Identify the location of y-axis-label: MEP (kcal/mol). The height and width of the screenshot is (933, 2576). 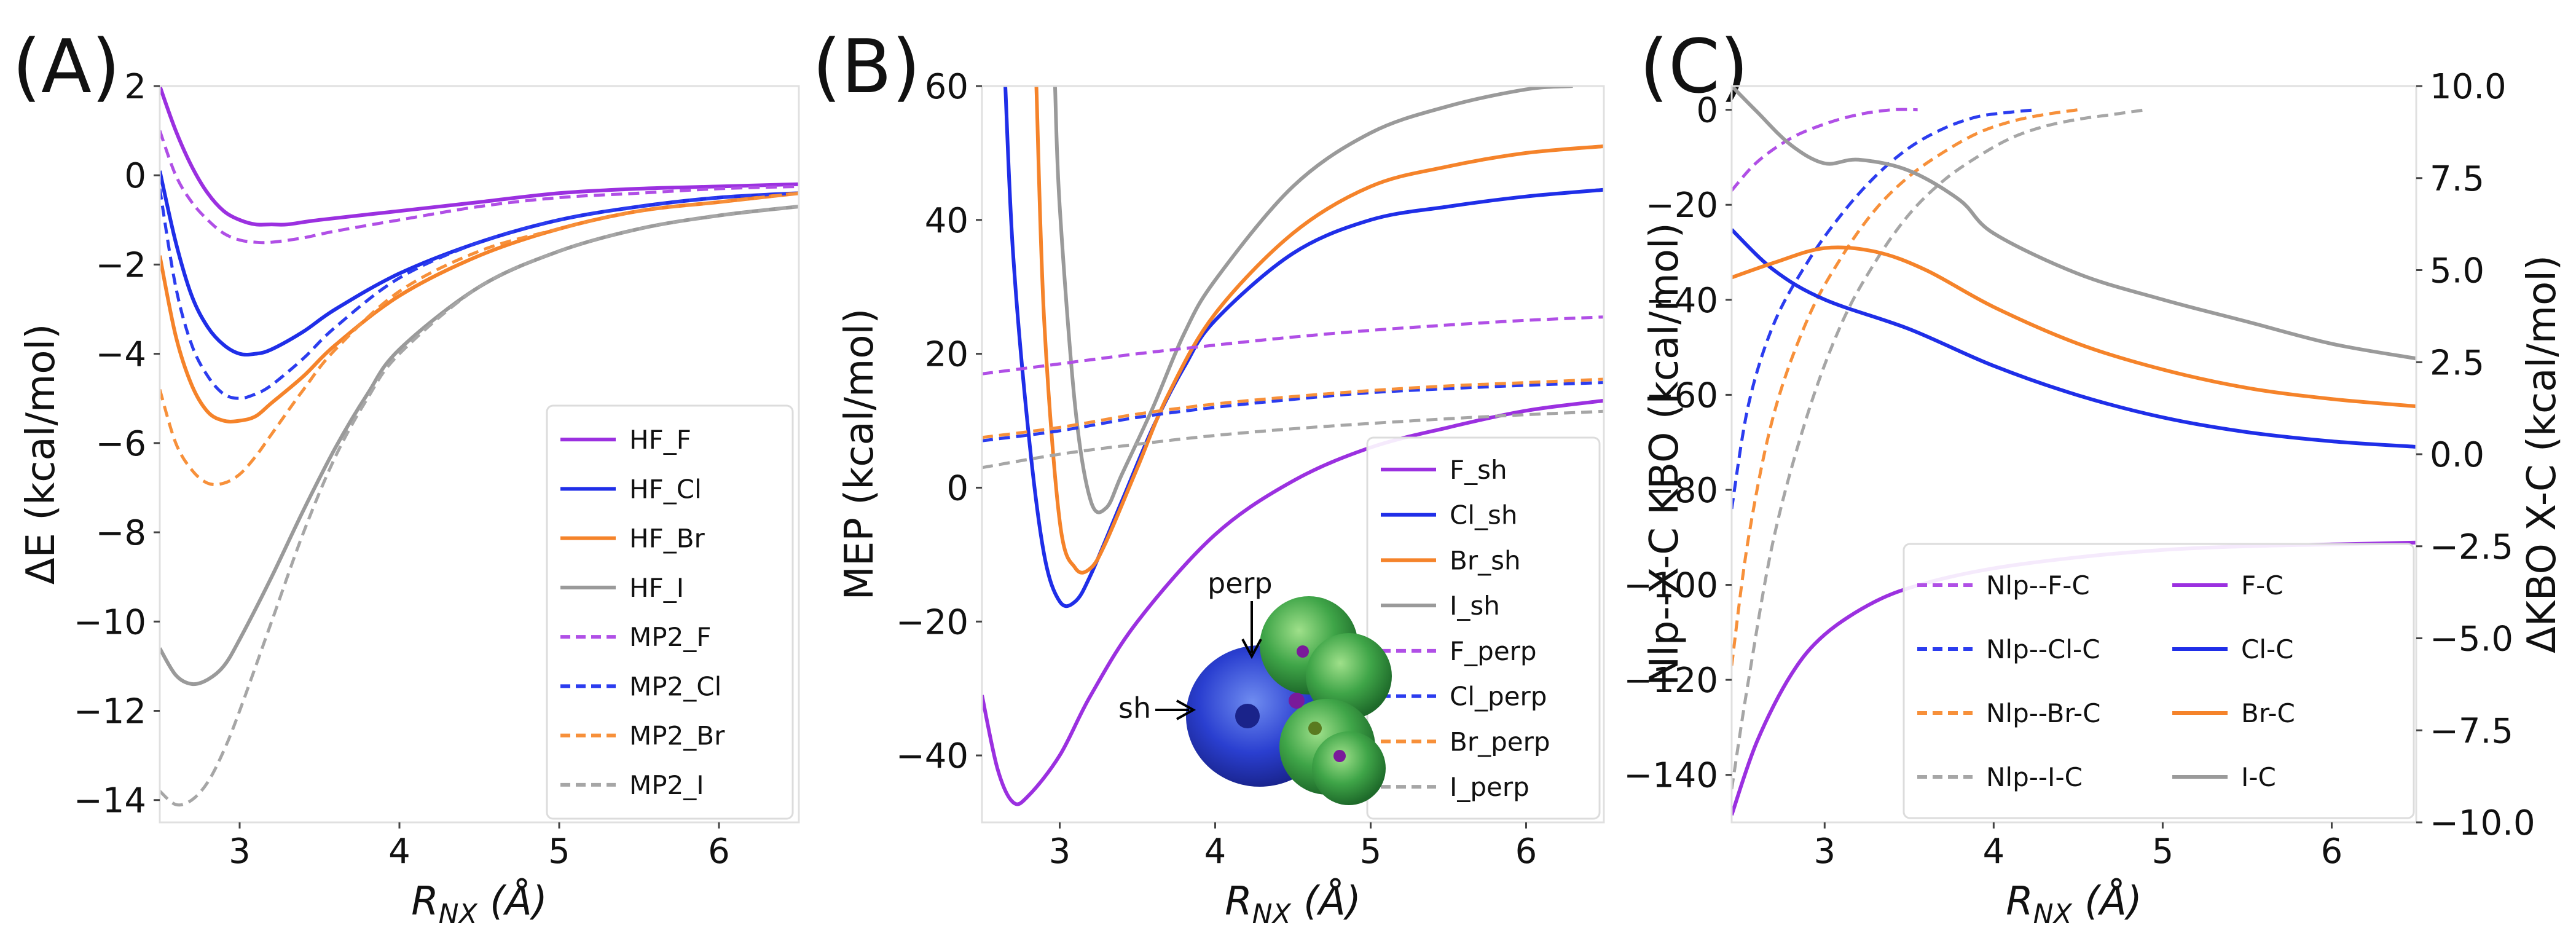
(859, 454).